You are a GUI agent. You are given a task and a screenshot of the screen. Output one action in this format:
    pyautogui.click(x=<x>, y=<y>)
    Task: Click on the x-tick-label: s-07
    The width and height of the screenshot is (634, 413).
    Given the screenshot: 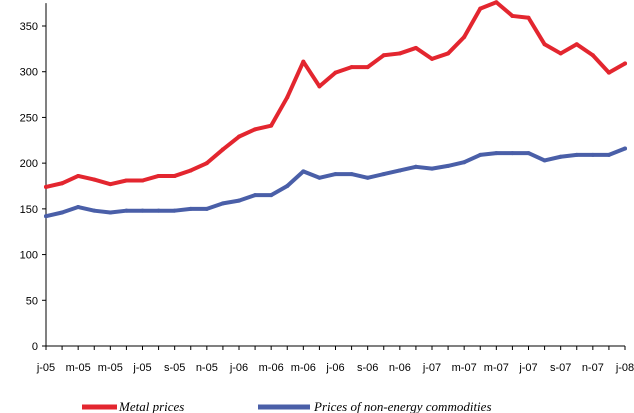 What is the action you would take?
    pyautogui.click(x=560, y=368)
    